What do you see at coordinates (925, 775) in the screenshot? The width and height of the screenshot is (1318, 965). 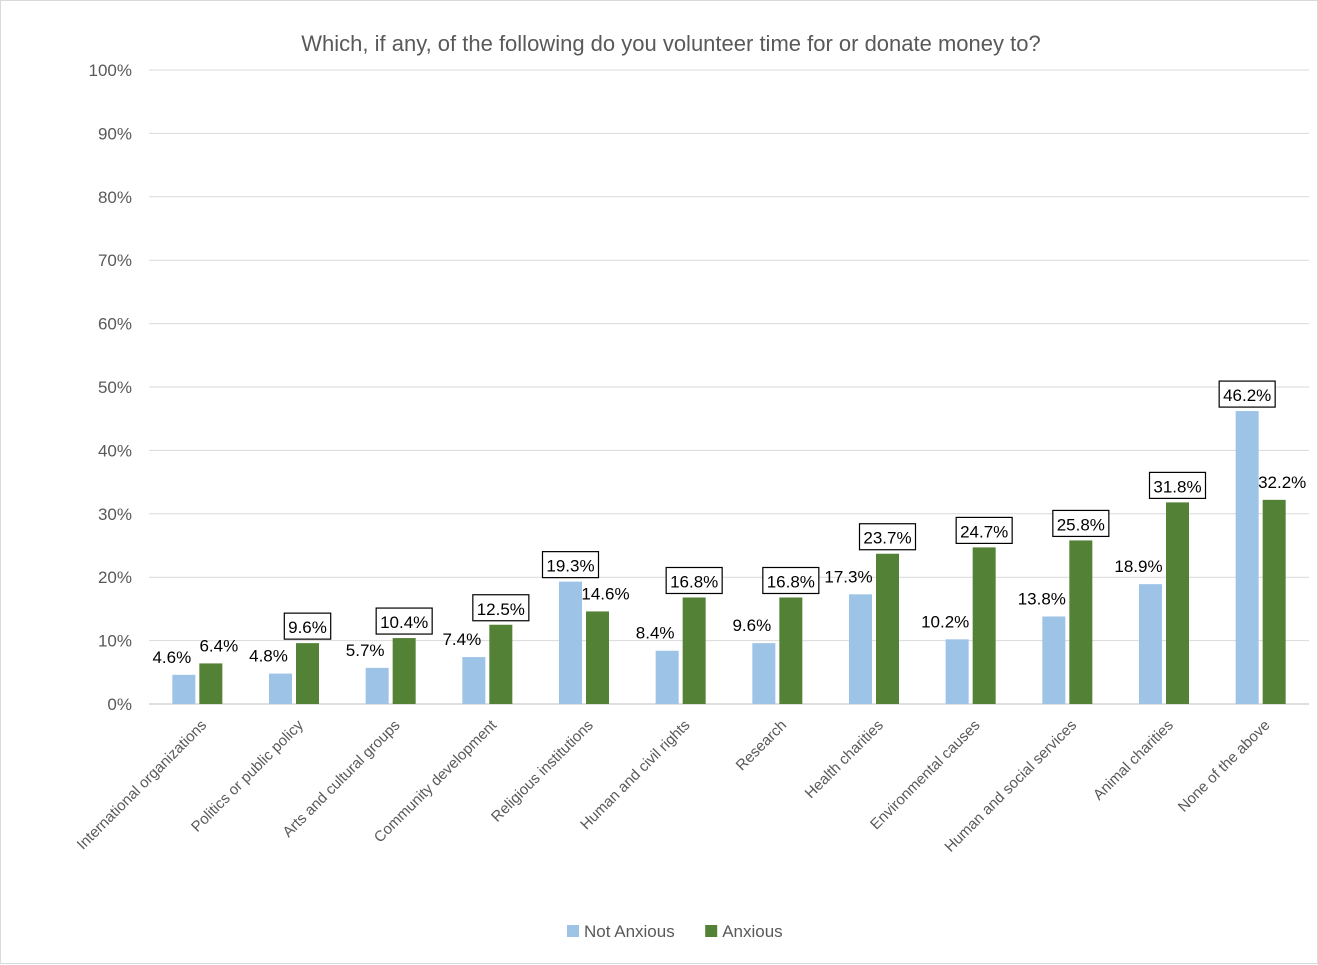 I see `category-label: Environmental causes` at bounding box center [925, 775].